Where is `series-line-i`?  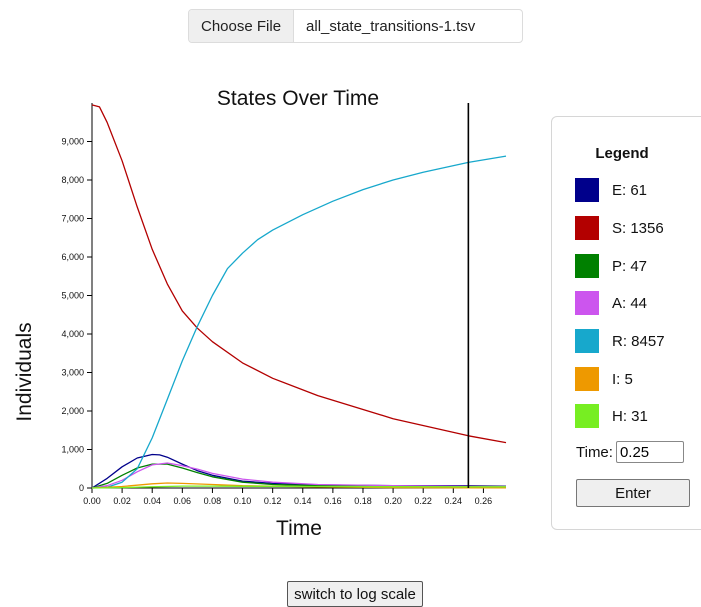
series-line-i is located at coordinates (298, 485).